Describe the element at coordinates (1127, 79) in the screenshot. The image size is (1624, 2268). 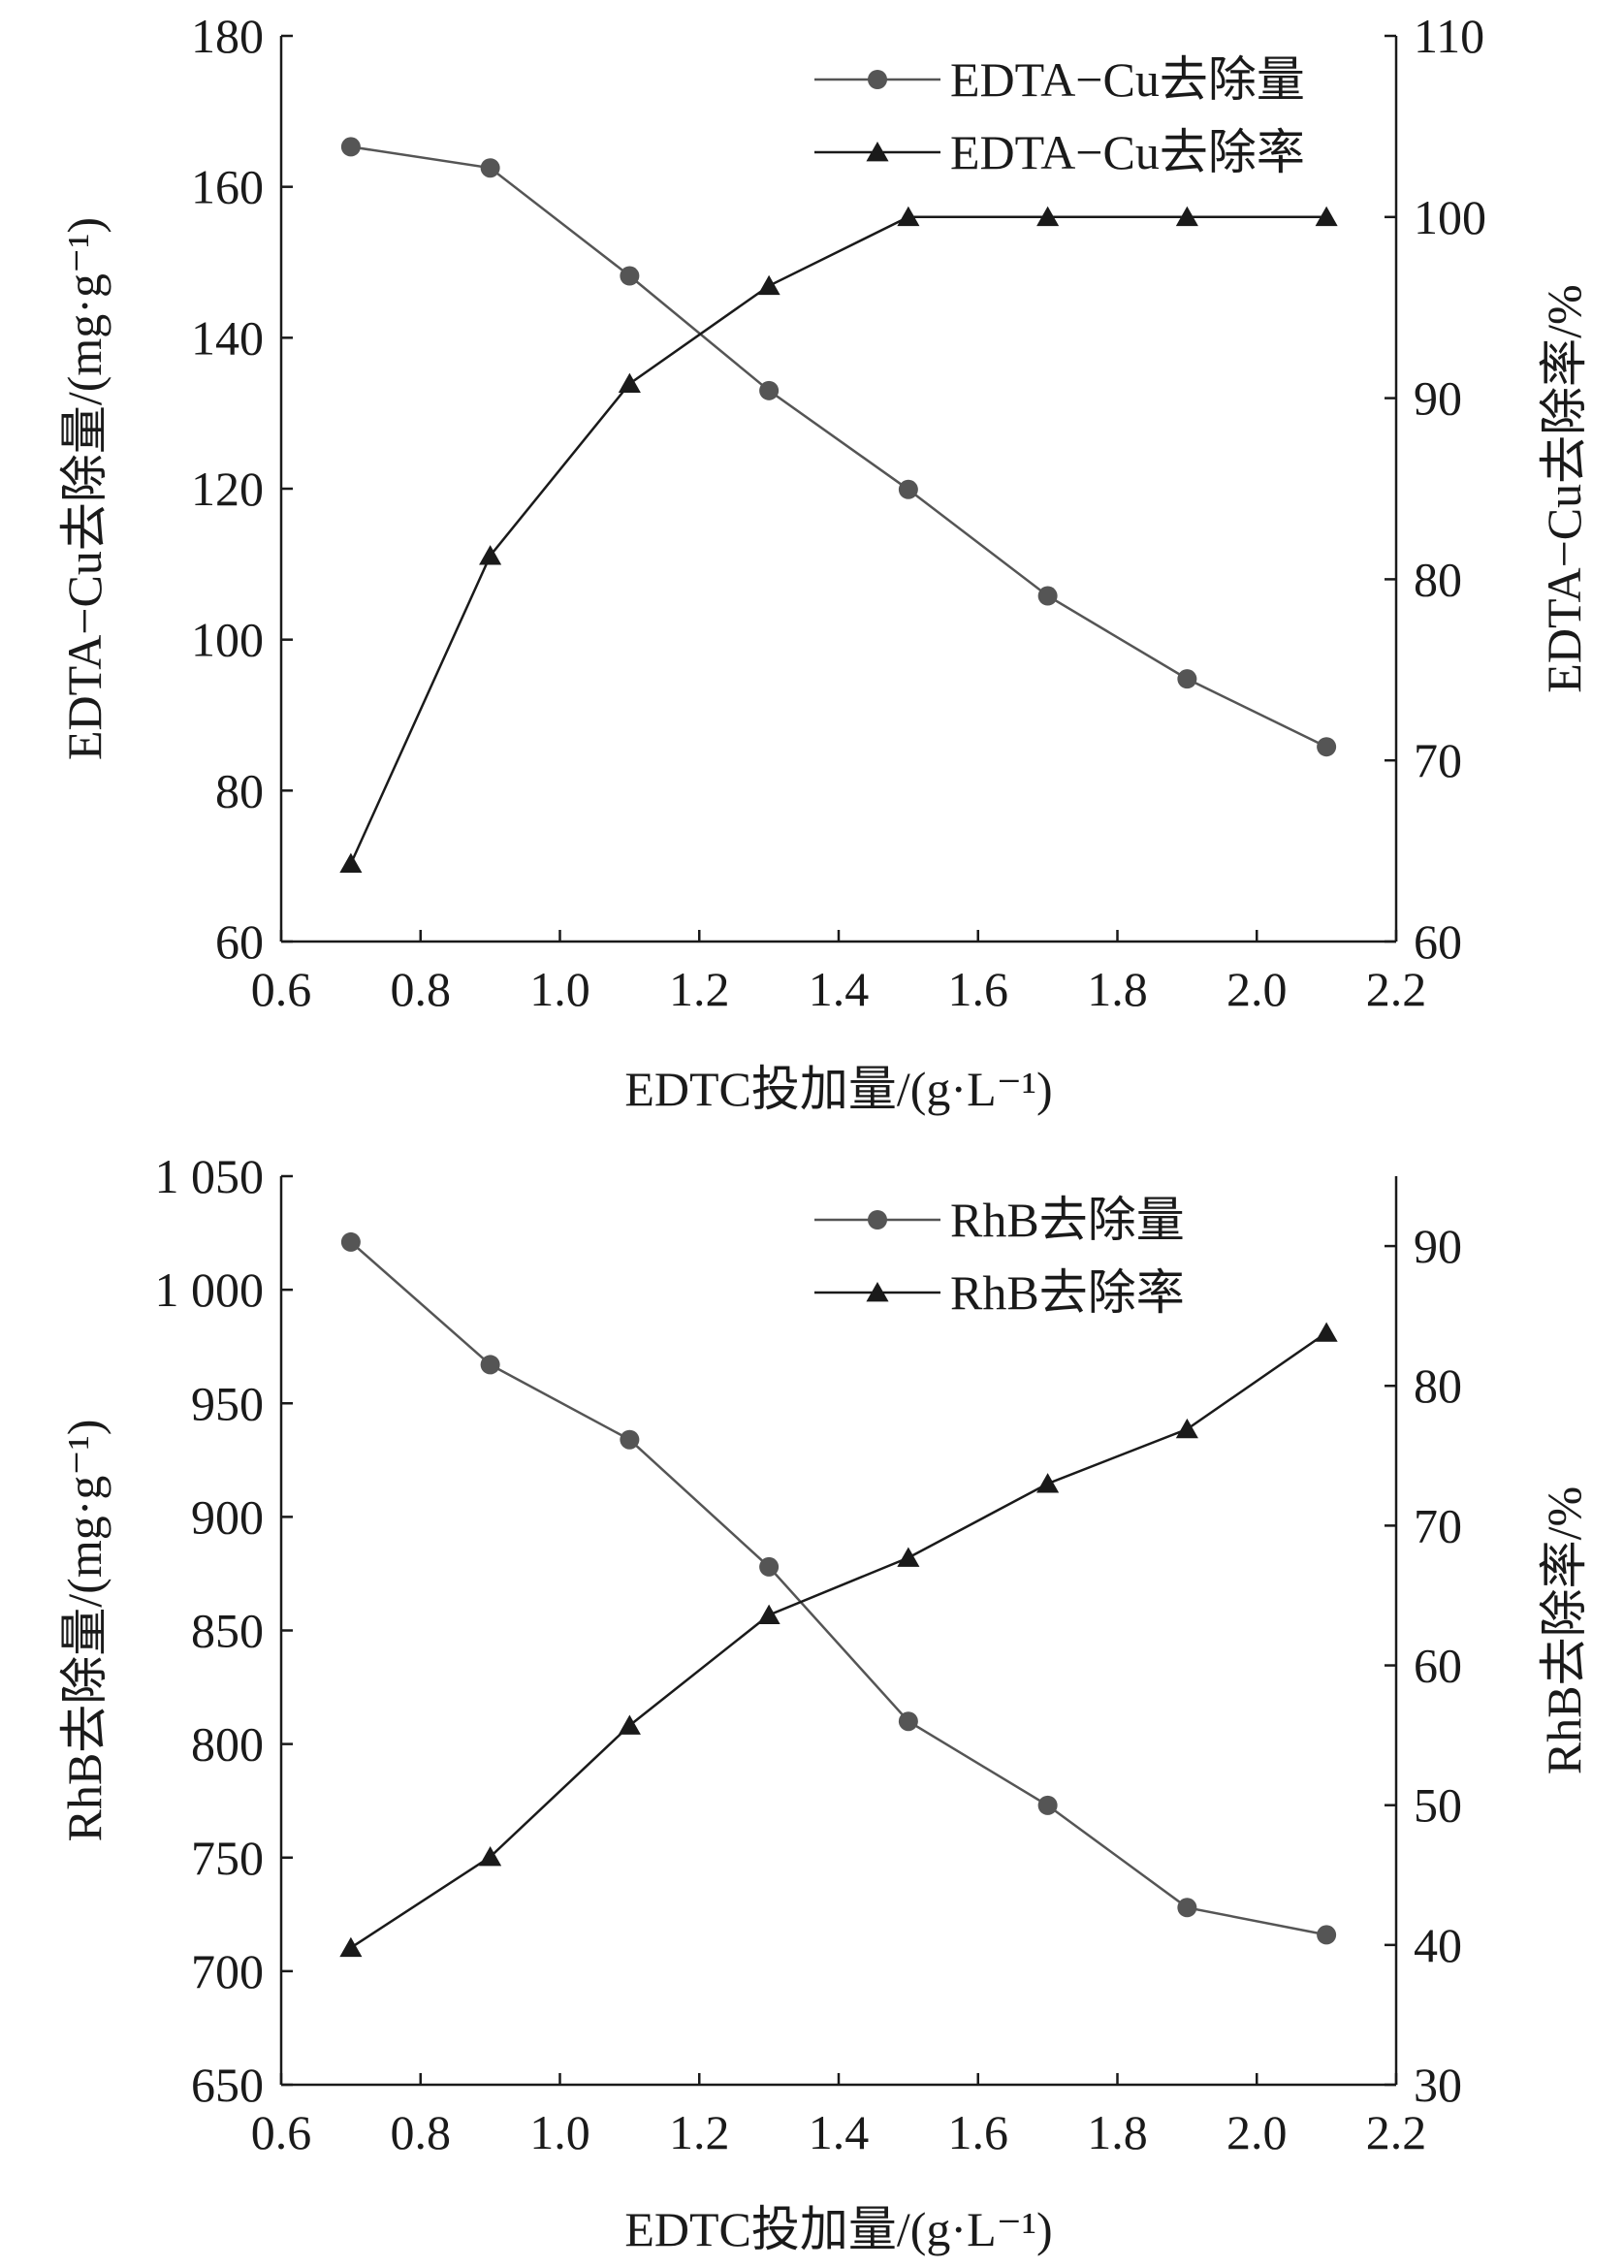
I see `legend-label: EDTA−Cu去除量` at that location.